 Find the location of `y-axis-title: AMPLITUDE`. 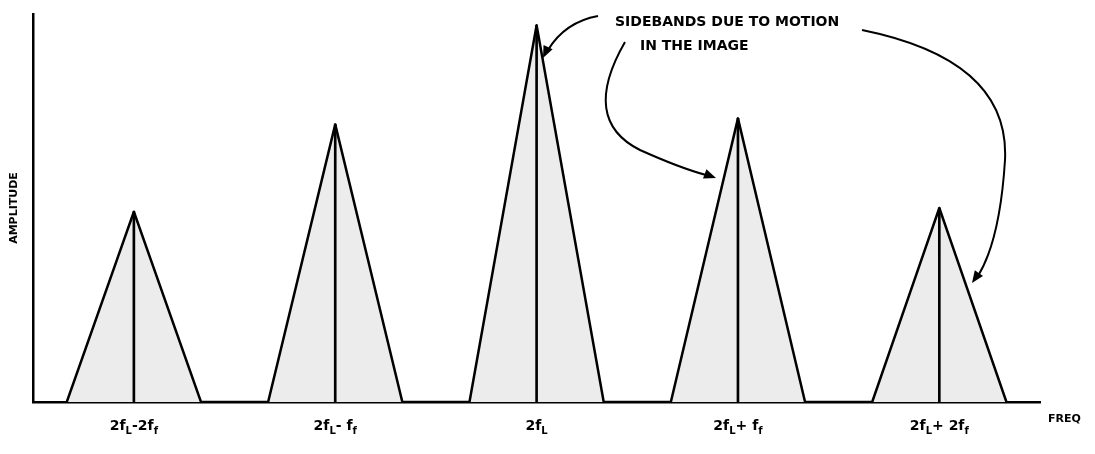

y-axis-title: AMPLITUDE is located at coordinates (14, 208).